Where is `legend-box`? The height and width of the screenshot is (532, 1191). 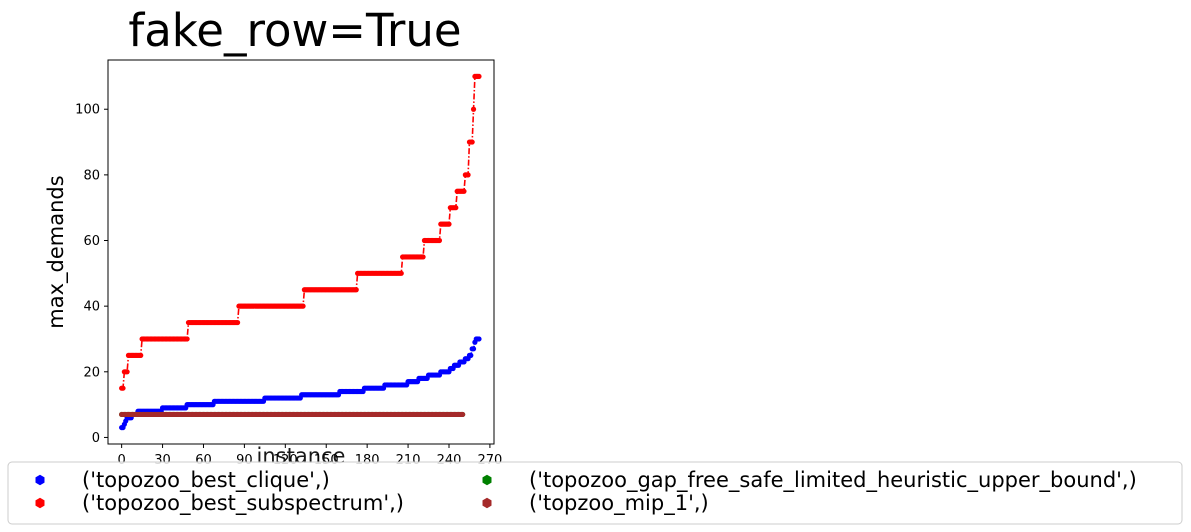 legend-box is located at coordinates (595, 493).